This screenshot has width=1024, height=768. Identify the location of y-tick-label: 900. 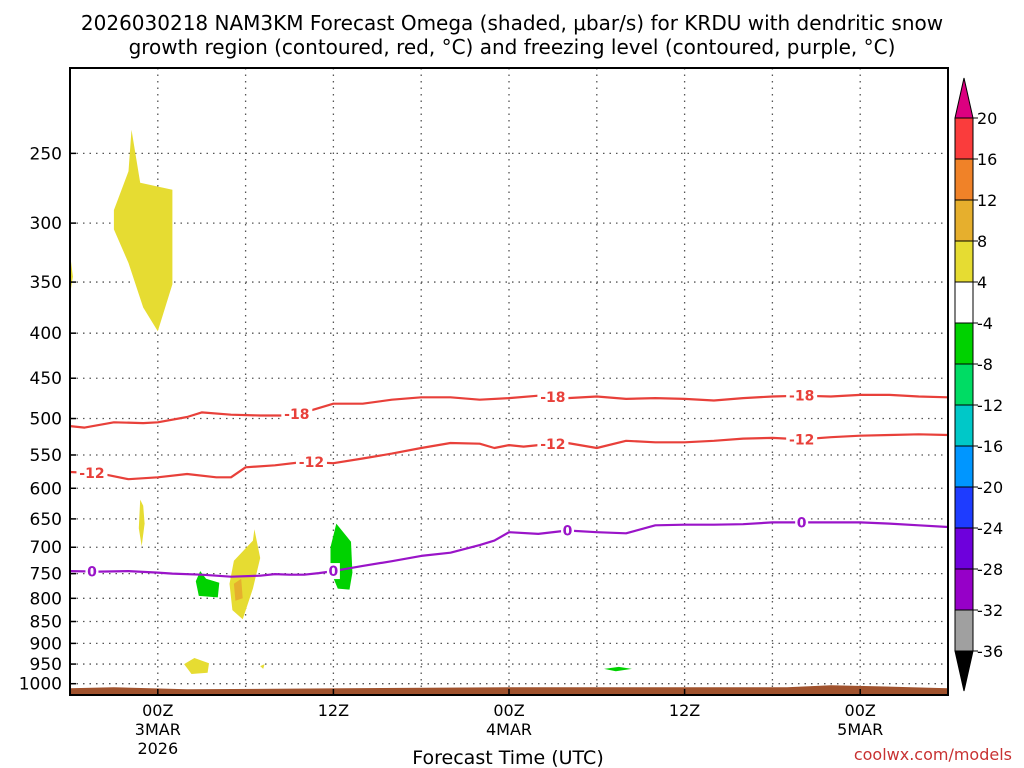
(46, 644).